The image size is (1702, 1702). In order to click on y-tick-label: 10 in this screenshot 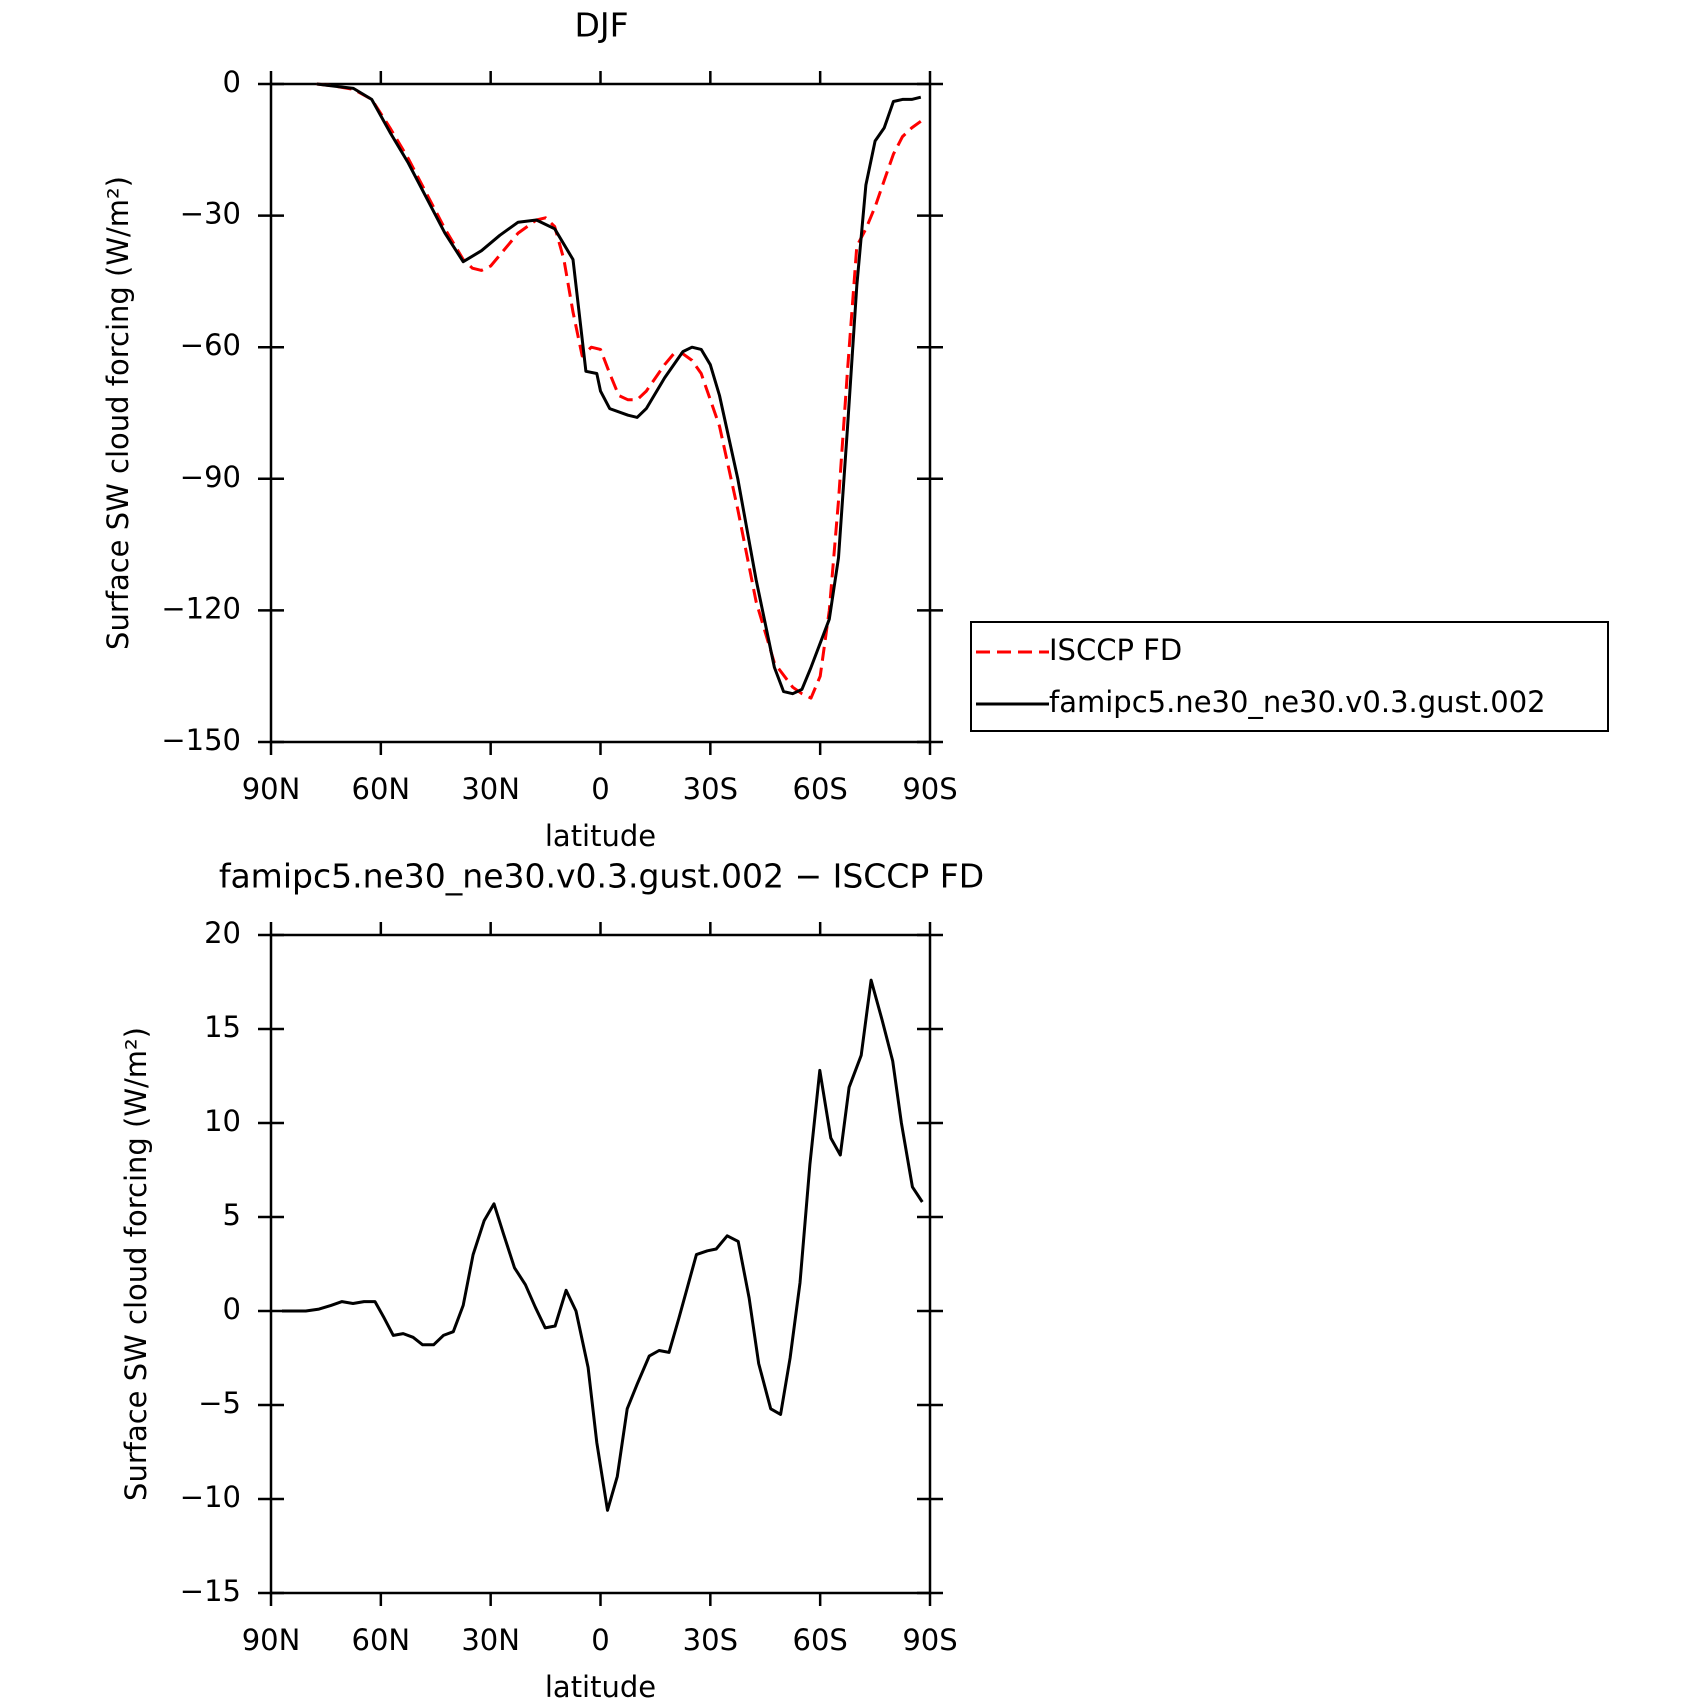, I will do `click(222, 1121)`.